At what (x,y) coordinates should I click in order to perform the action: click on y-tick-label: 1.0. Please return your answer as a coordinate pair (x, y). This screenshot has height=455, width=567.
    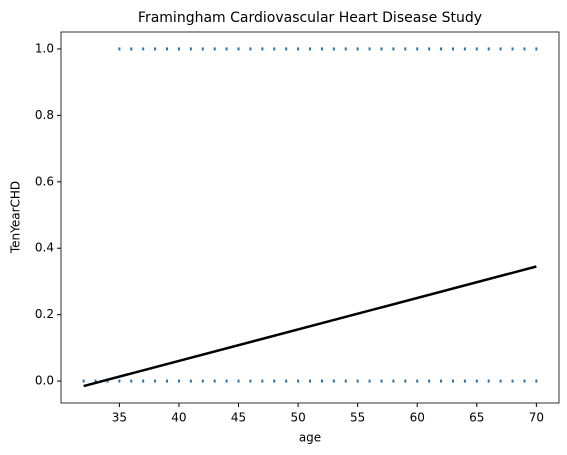
    Looking at the image, I should click on (44, 48).